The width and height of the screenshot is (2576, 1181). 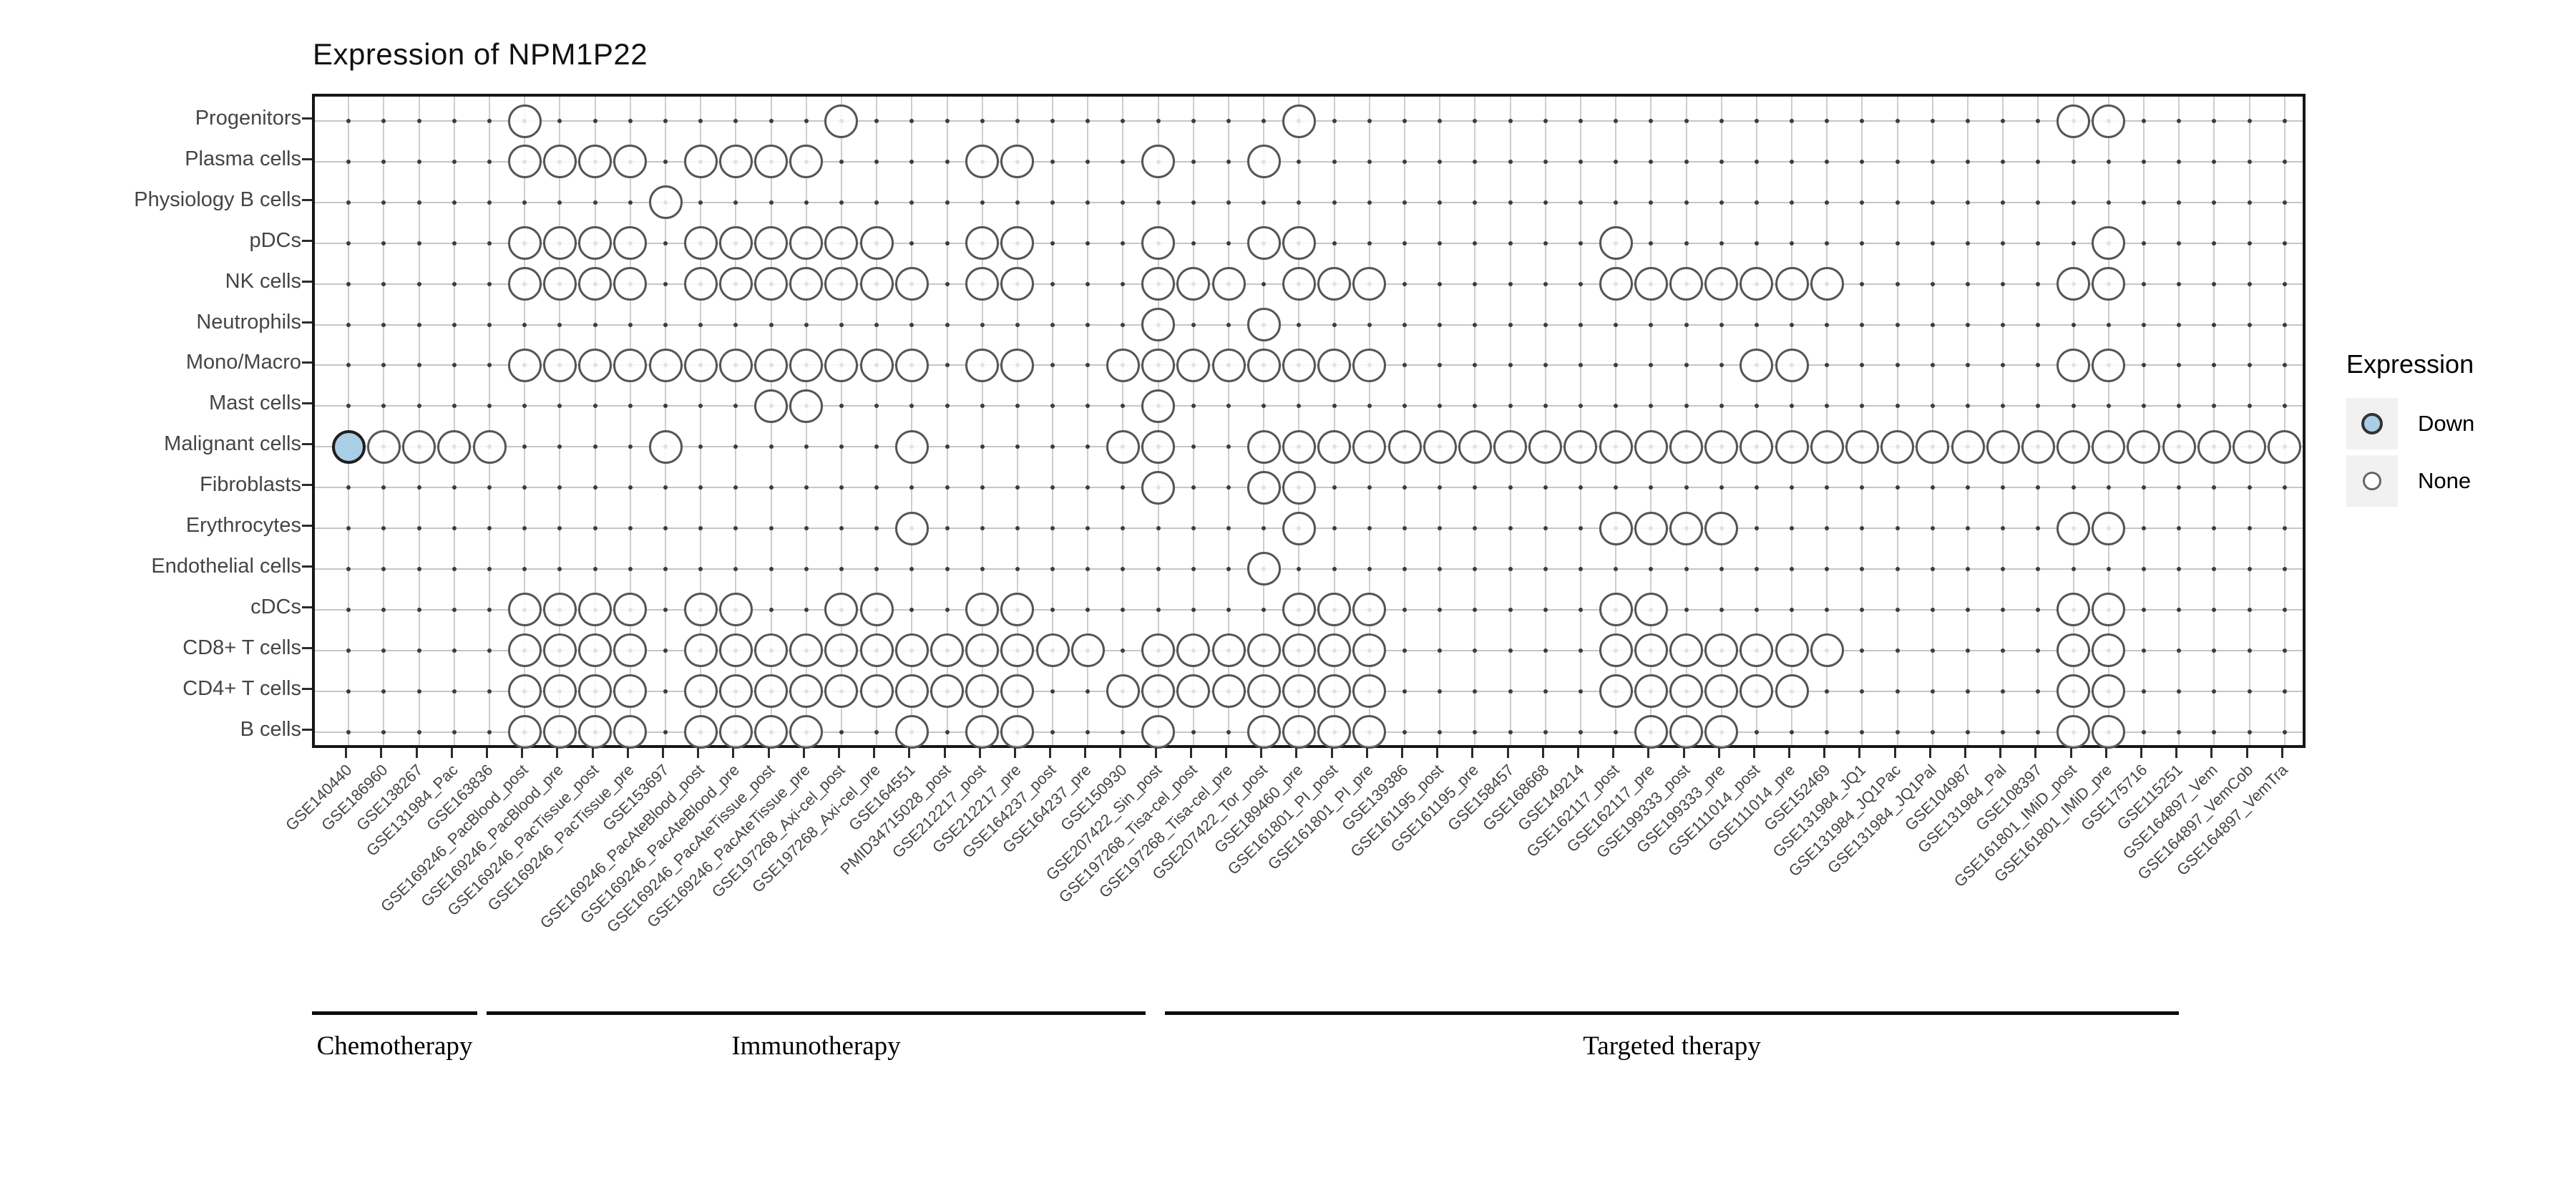 What do you see at coordinates (2372, 423) in the screenshot?
I see `down-circle-icon` at bounding box center [2372, 423].